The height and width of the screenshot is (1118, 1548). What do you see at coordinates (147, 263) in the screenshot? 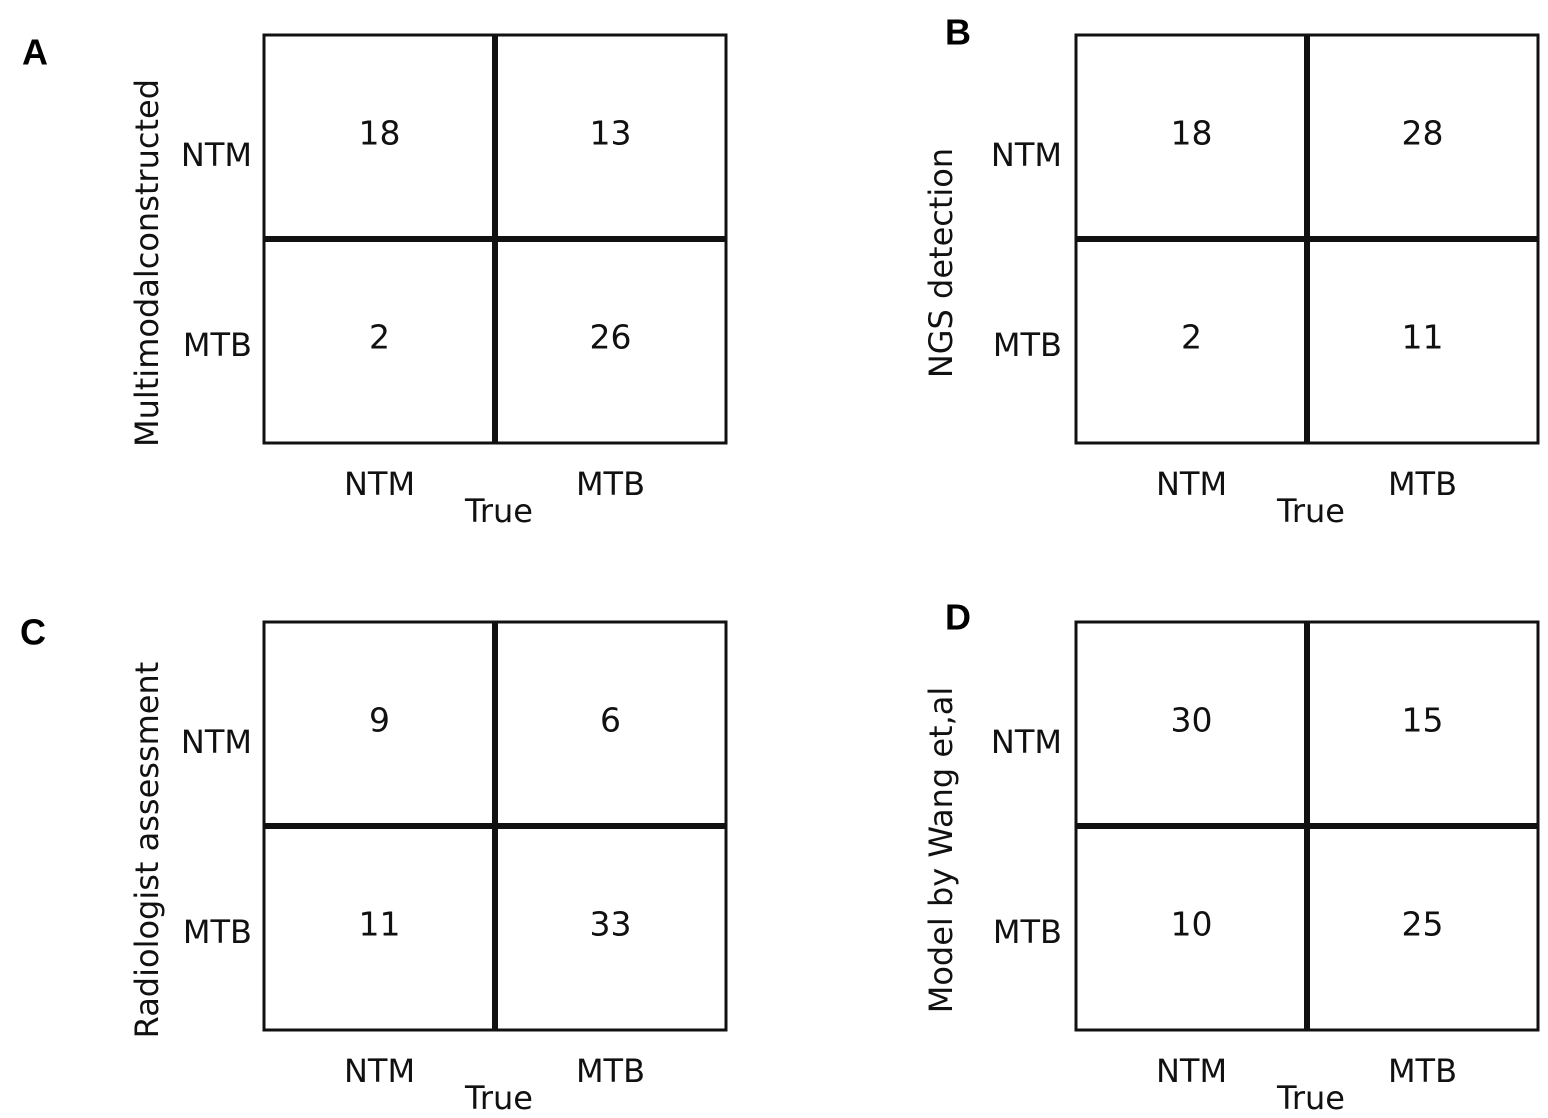
I see `y-axis-label: Multimodalconstructed` at bounding box center [147, 263].